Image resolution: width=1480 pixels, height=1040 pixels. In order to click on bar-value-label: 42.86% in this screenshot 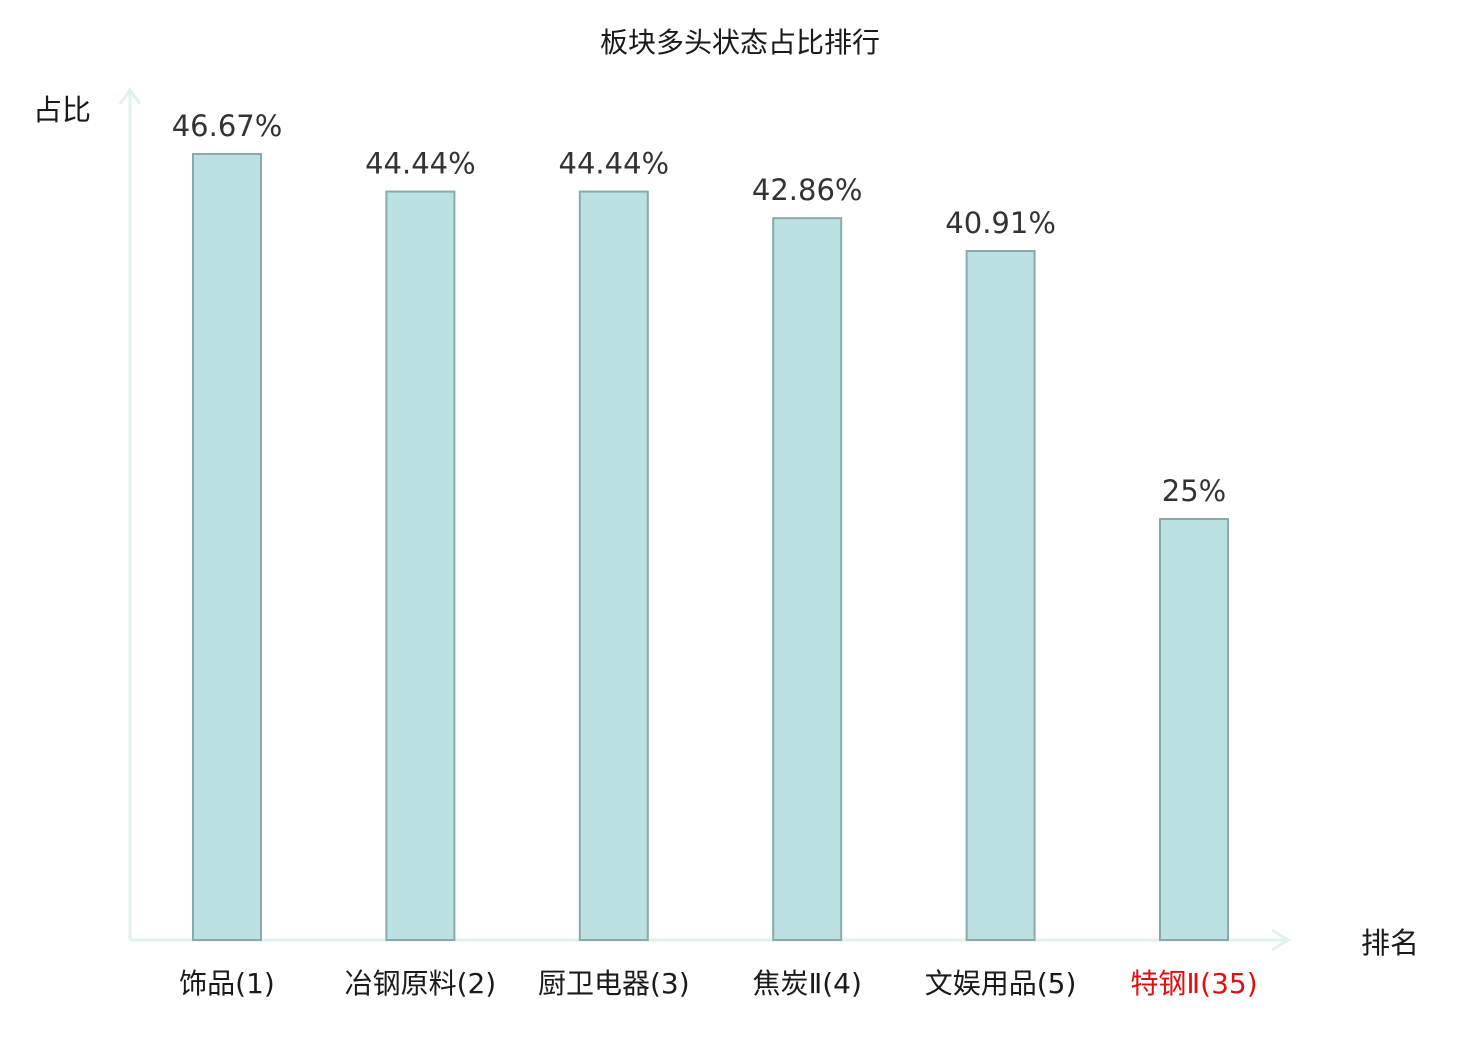, I will do `click(807, 190)`.